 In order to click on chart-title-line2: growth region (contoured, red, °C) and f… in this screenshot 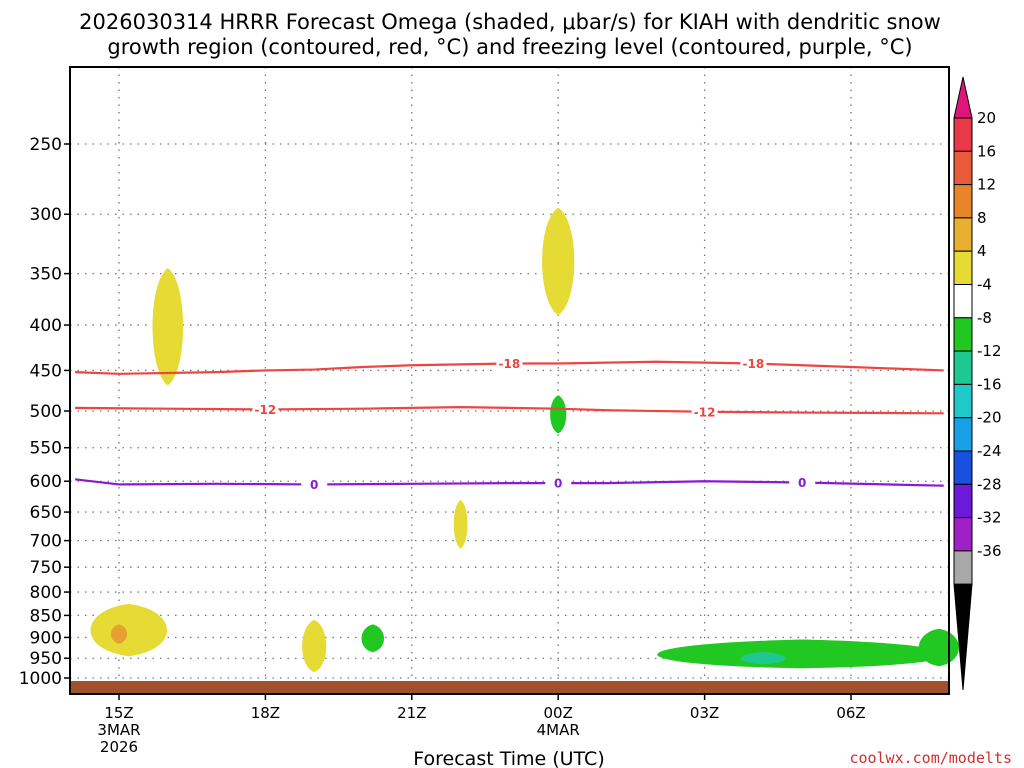, I will do `click(509, 47)`.